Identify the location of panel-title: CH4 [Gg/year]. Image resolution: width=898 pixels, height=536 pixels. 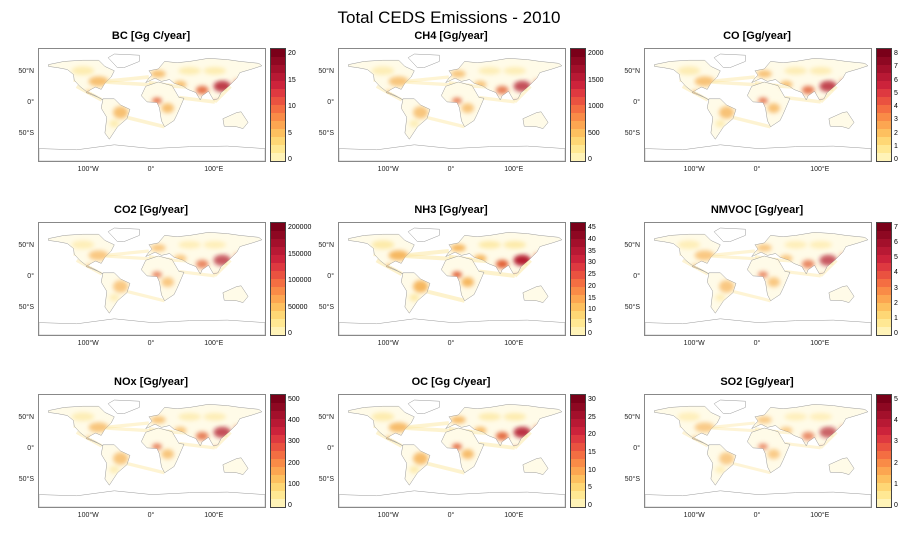
(451, 36).